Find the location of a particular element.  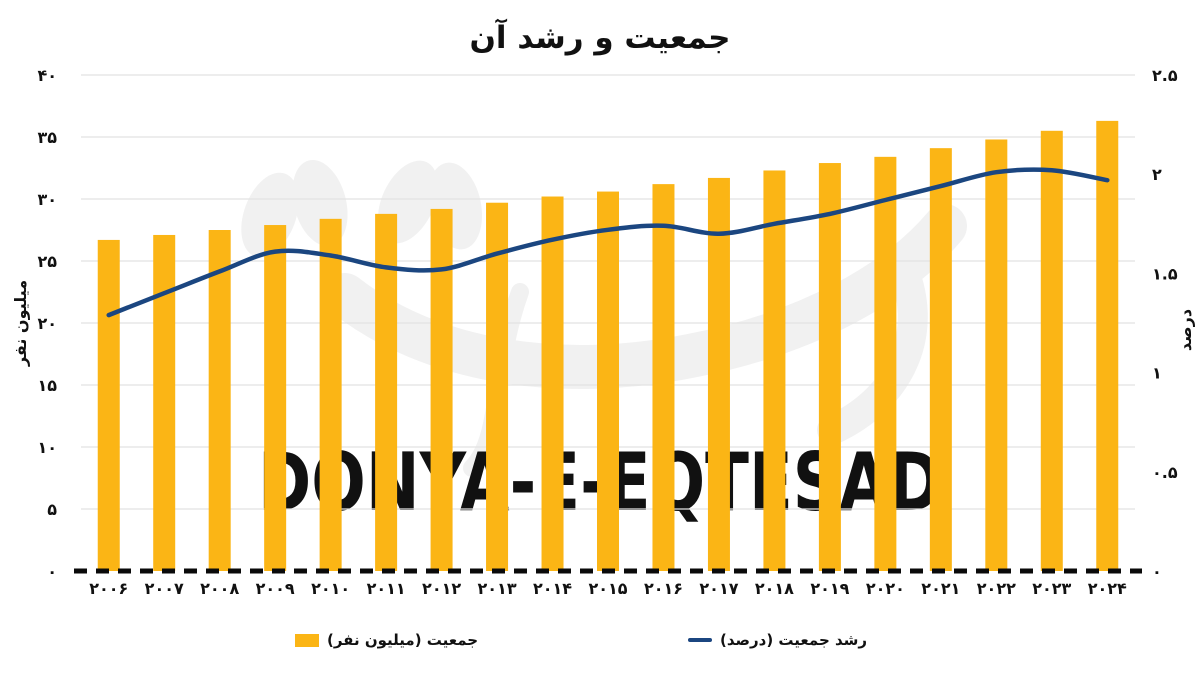

x-axis-year-label: ۲۰۲۱ is located at coordinates (940, 588).